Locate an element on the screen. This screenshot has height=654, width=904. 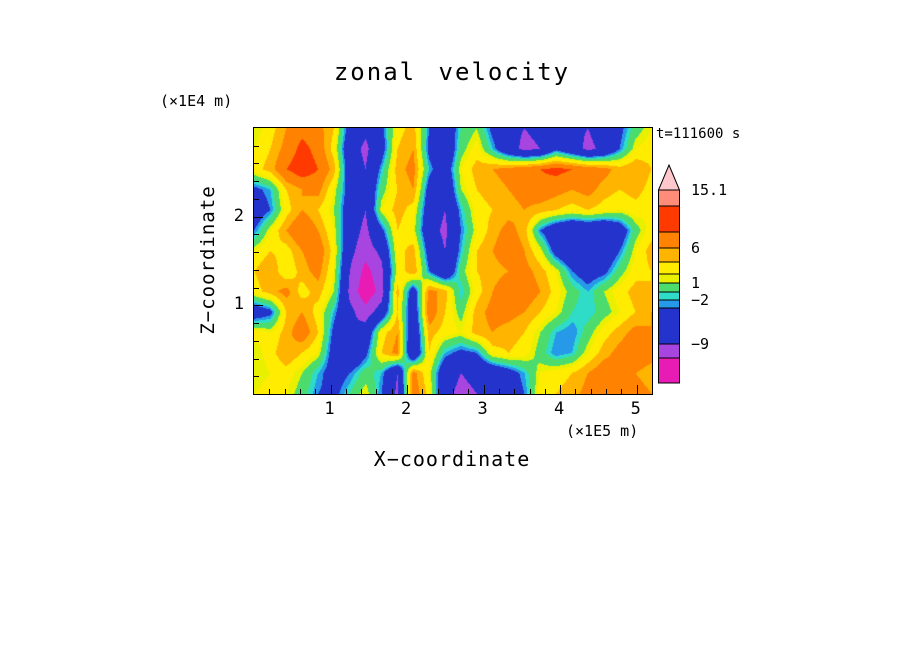
colorbar-label: 6 is located at coordinates (695, 248).